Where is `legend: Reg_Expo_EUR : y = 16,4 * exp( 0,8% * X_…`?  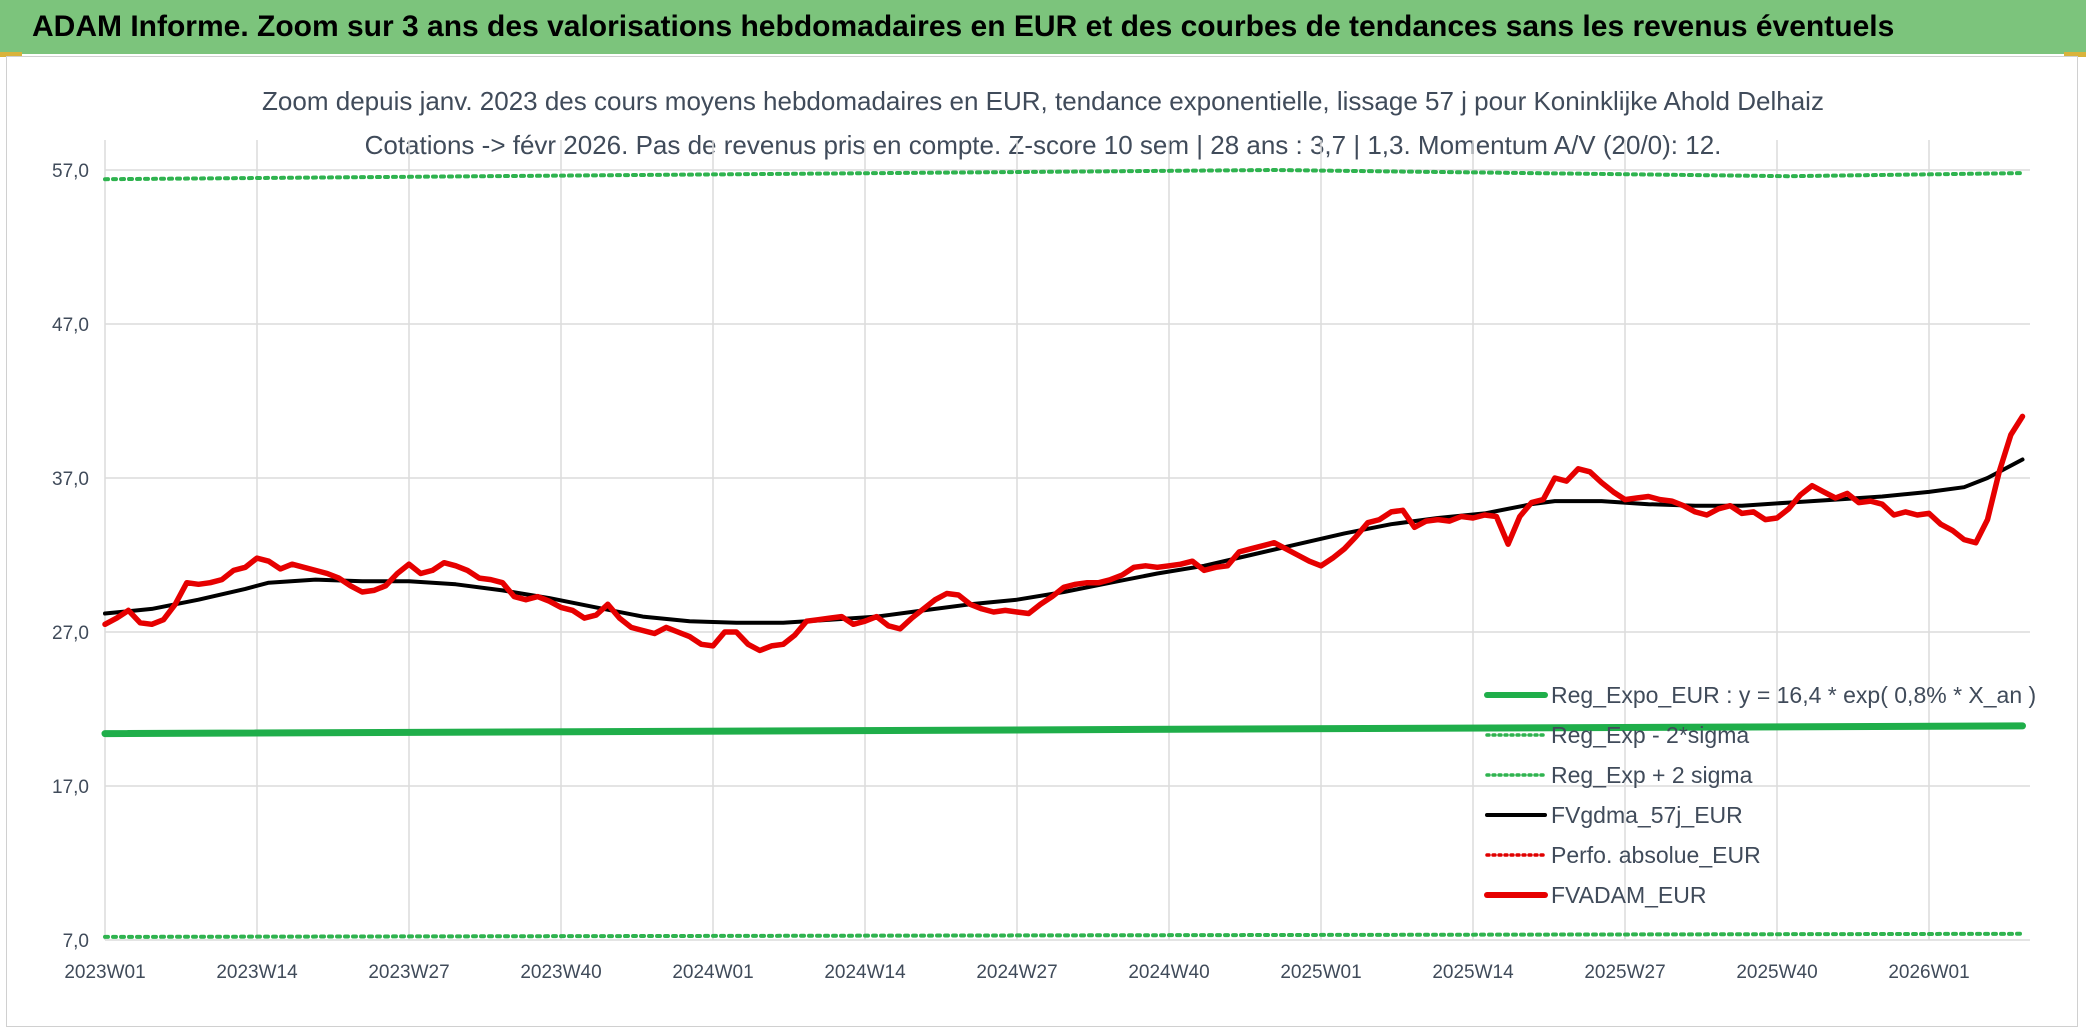 legend: Reg_Expo_EUR : y = 16,4 * exp( 0,8% * X_… is located at coordinates (1760, 795).